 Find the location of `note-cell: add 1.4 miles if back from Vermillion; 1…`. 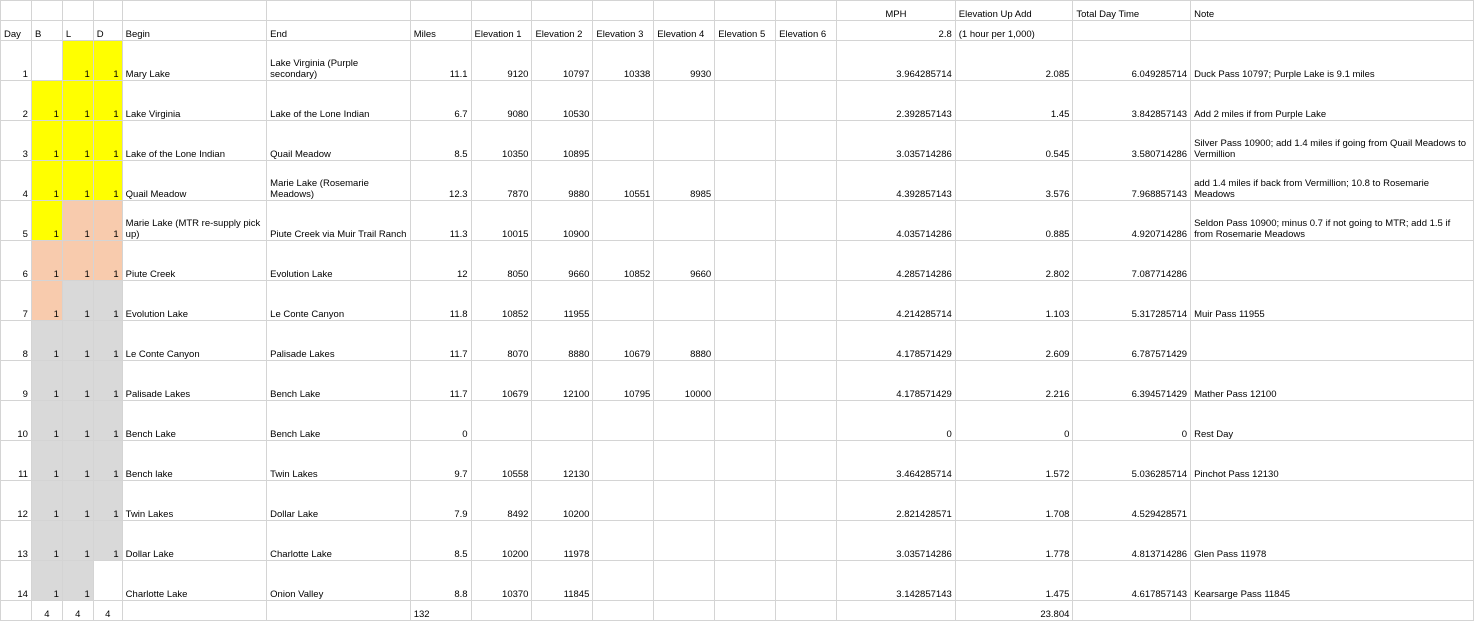

note-cell: add 1.4 miles if back from Vermillion; 1… is located at coordinates (1332, 180).